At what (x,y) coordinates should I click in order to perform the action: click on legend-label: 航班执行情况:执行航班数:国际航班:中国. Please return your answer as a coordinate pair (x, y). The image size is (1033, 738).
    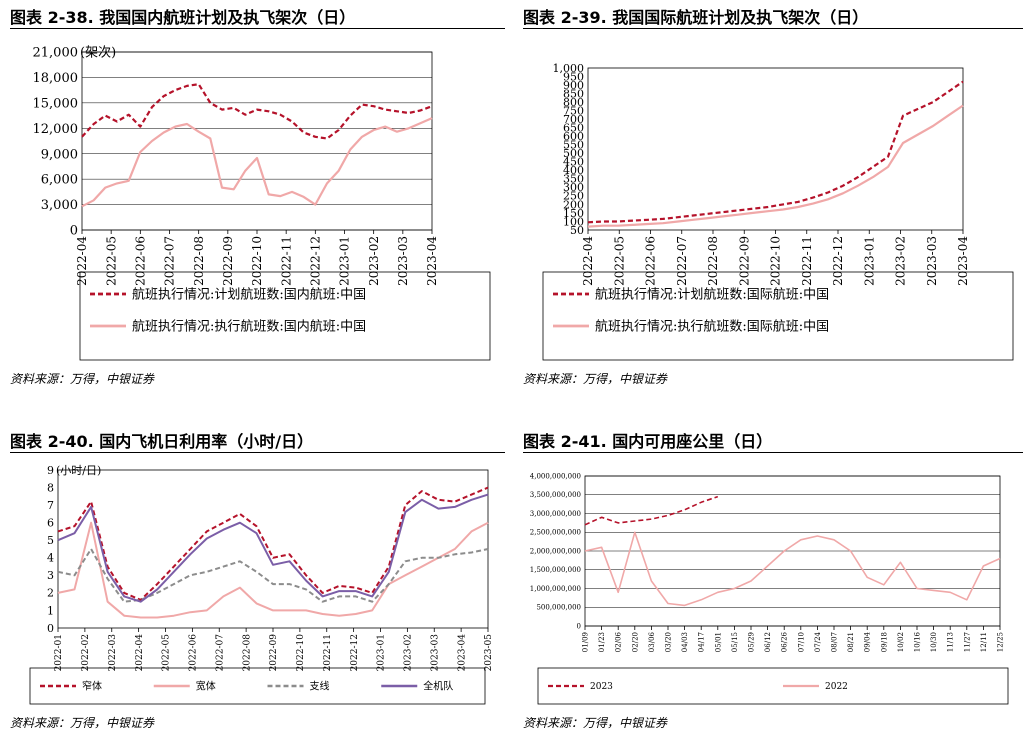
    Looking at the image, I should click on (712, 327).